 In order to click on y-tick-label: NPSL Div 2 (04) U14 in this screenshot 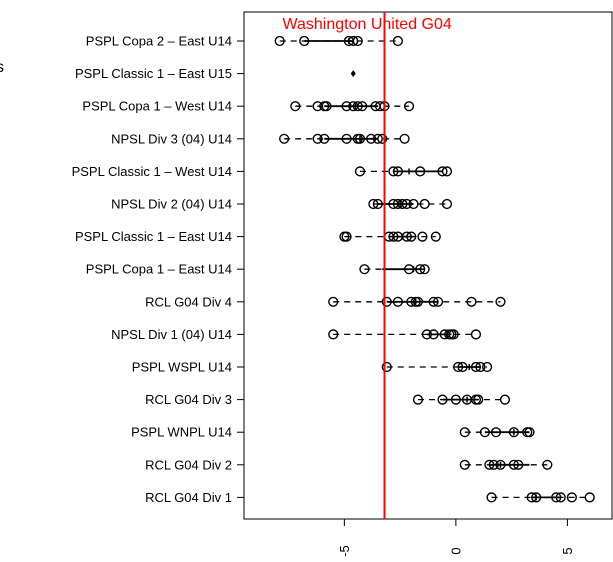, I will do `click(171, 204)`.